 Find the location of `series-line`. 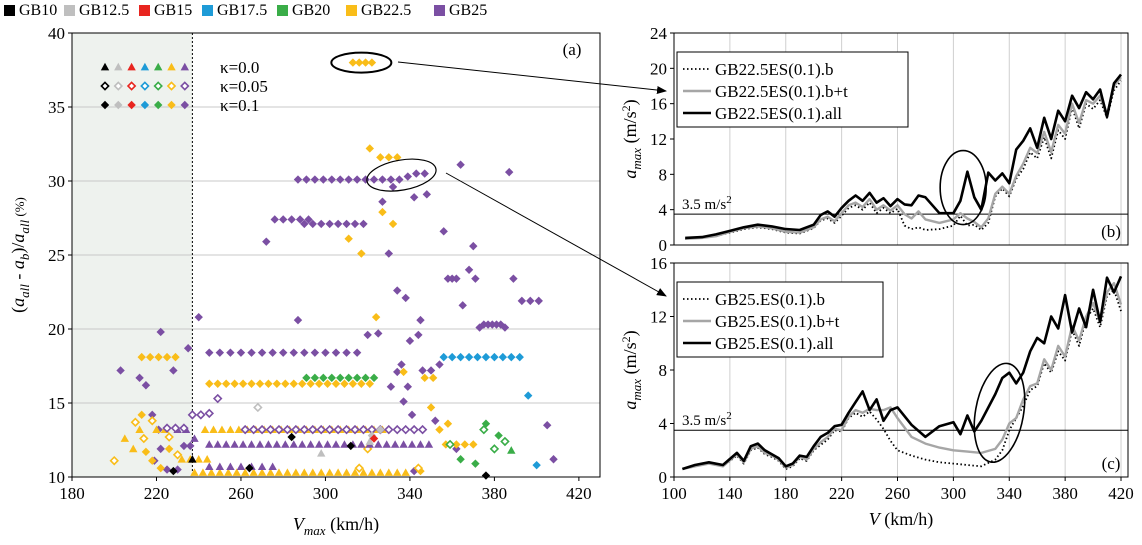

series-line is located at coordinates (902, 376).